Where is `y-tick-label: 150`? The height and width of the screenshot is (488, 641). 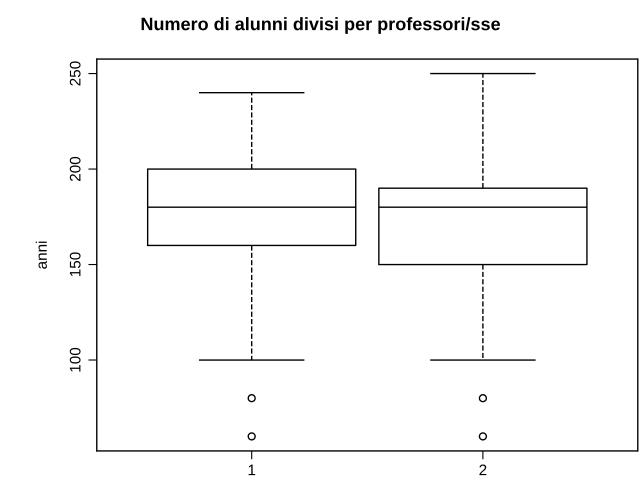 y-tick-label: 150 is located at coordinates (75, 264).